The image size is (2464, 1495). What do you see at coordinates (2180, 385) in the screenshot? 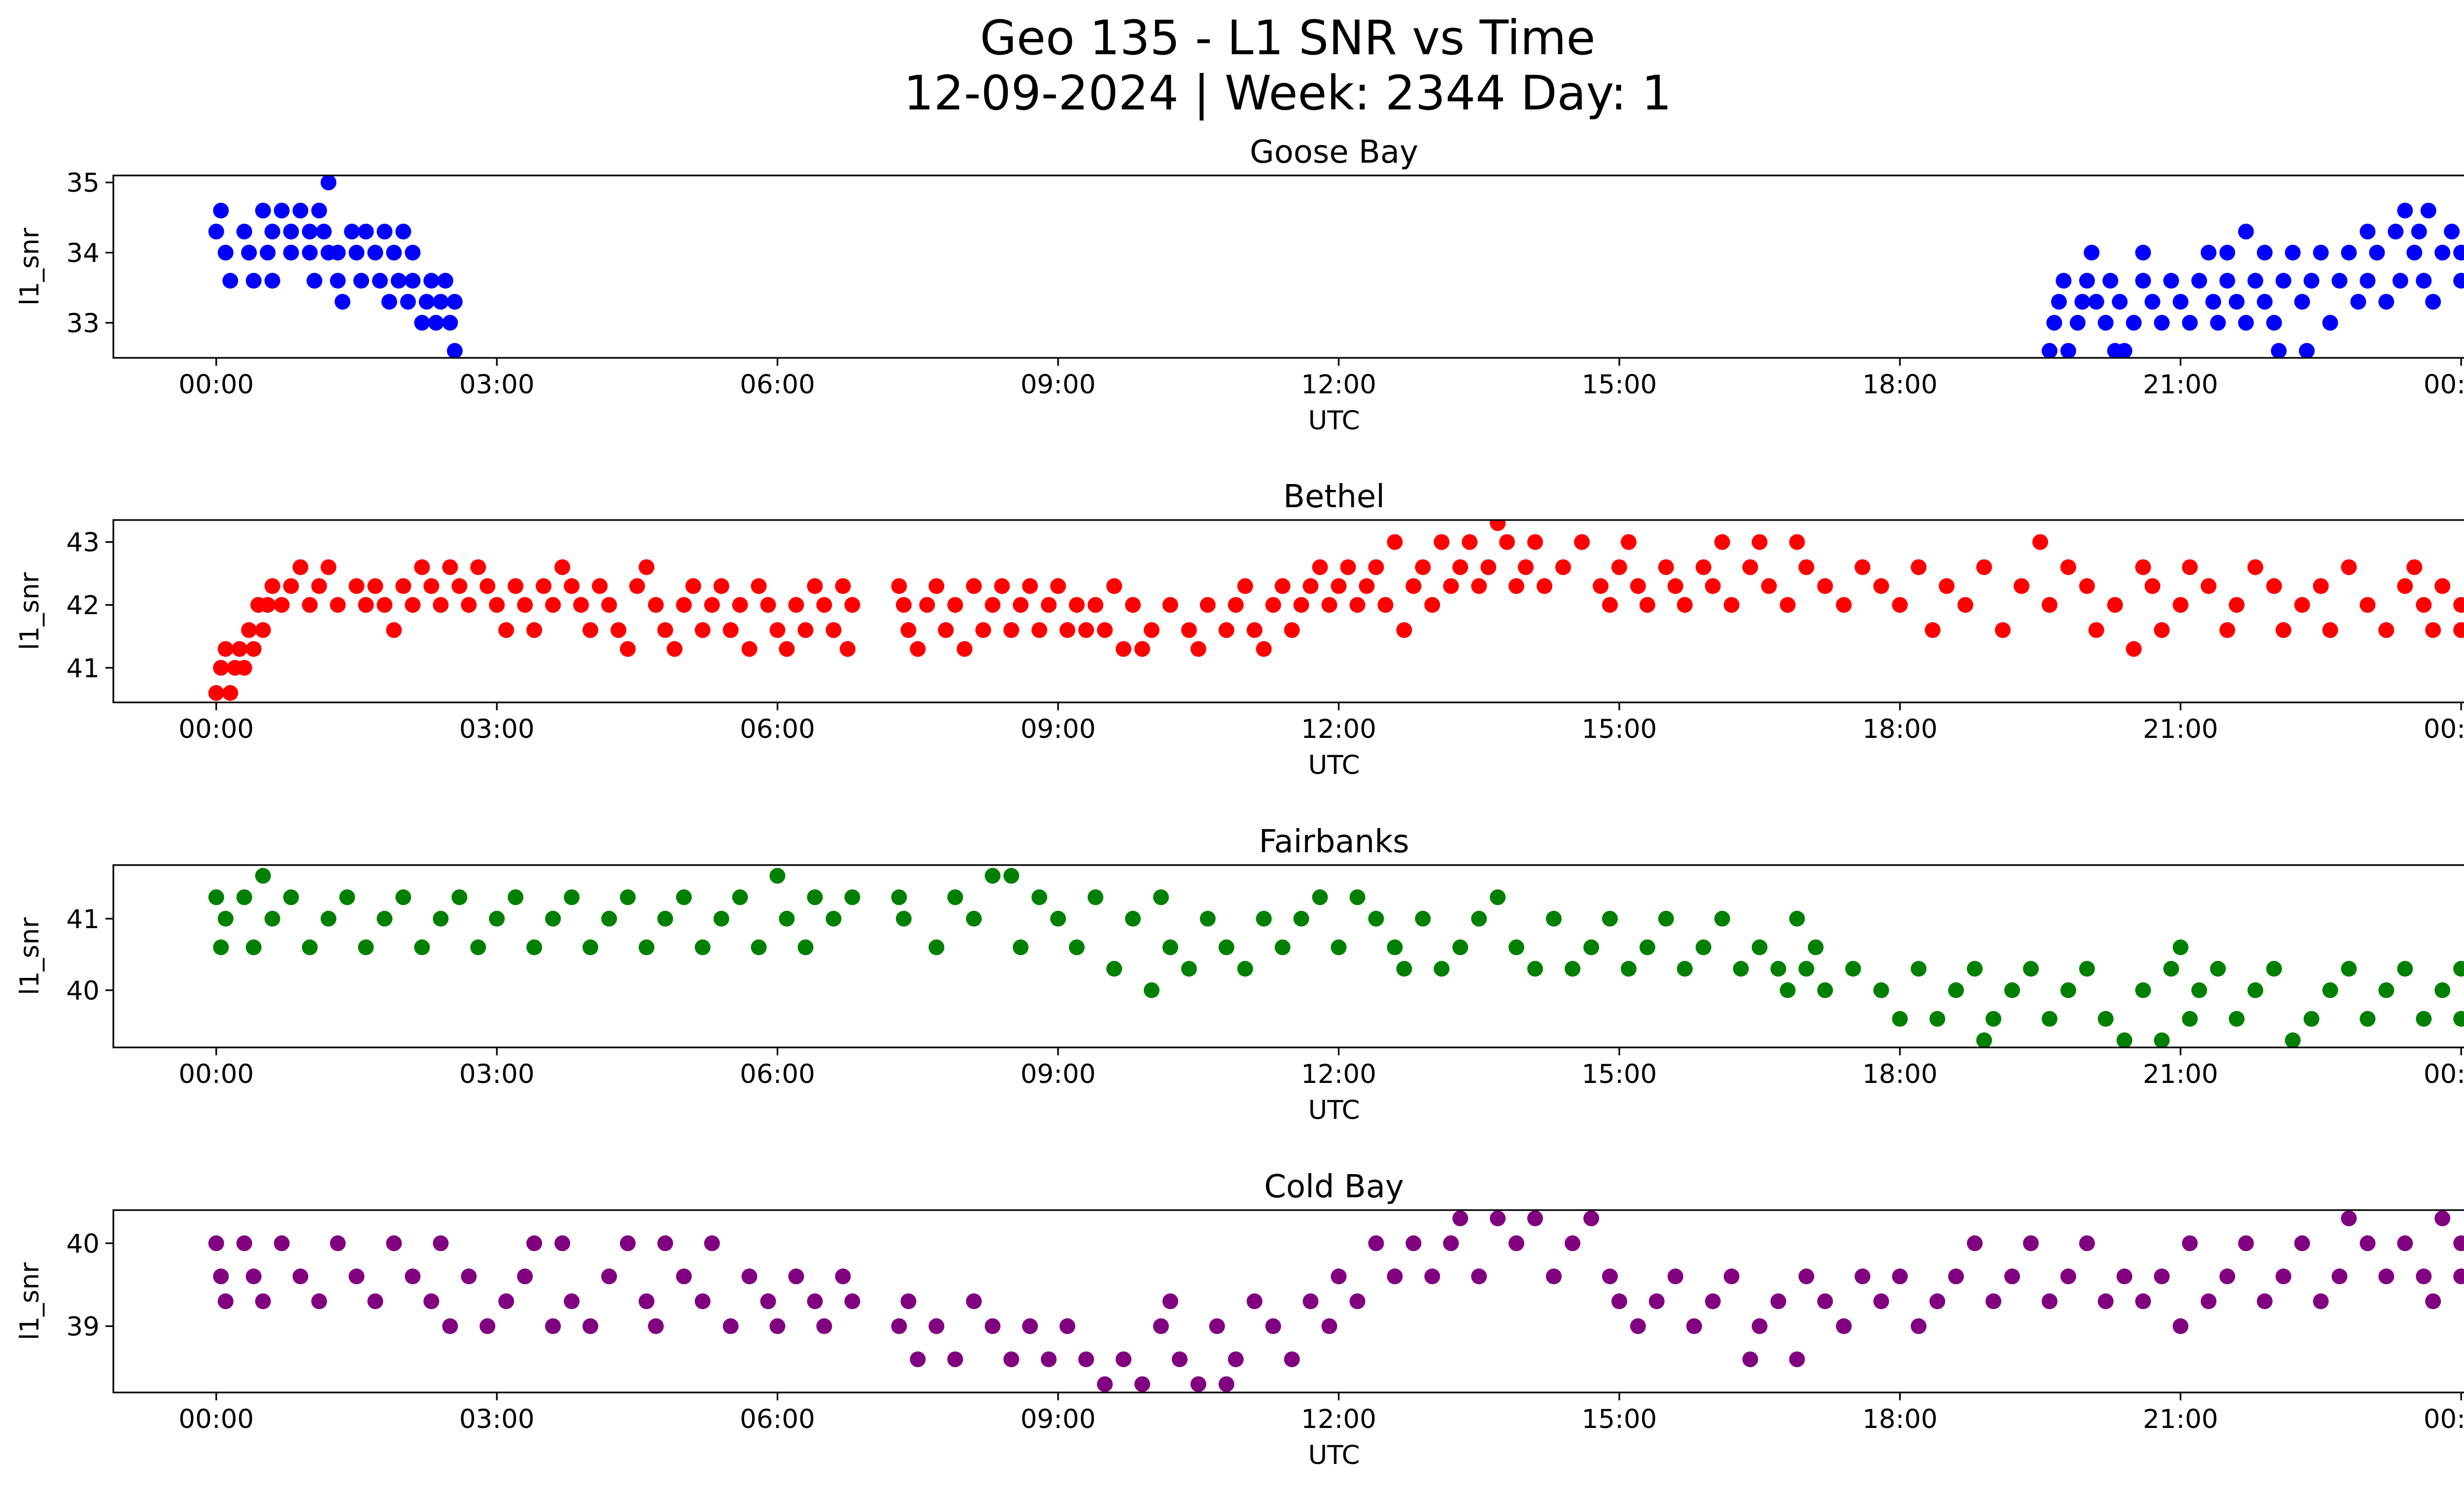
I see `x-tick-label: 21:00` at bounding box center [2180, 385].